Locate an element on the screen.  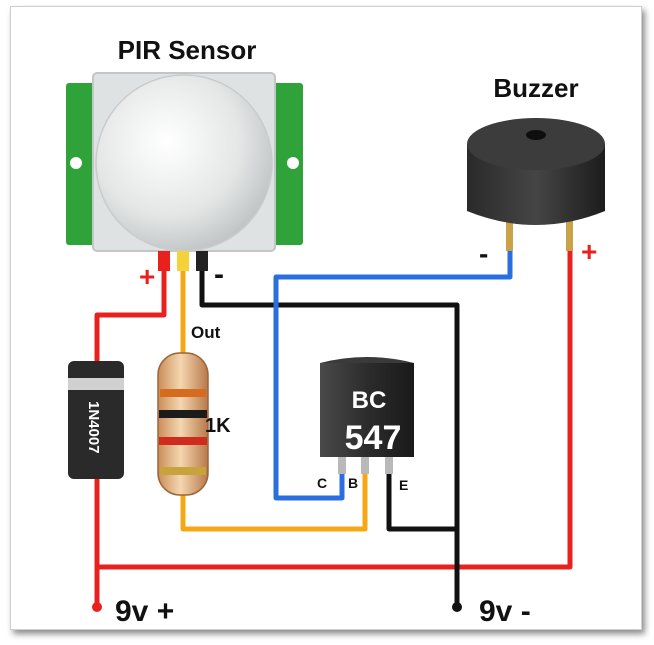
pir-pin-minus is located at coordinates (202, 261).